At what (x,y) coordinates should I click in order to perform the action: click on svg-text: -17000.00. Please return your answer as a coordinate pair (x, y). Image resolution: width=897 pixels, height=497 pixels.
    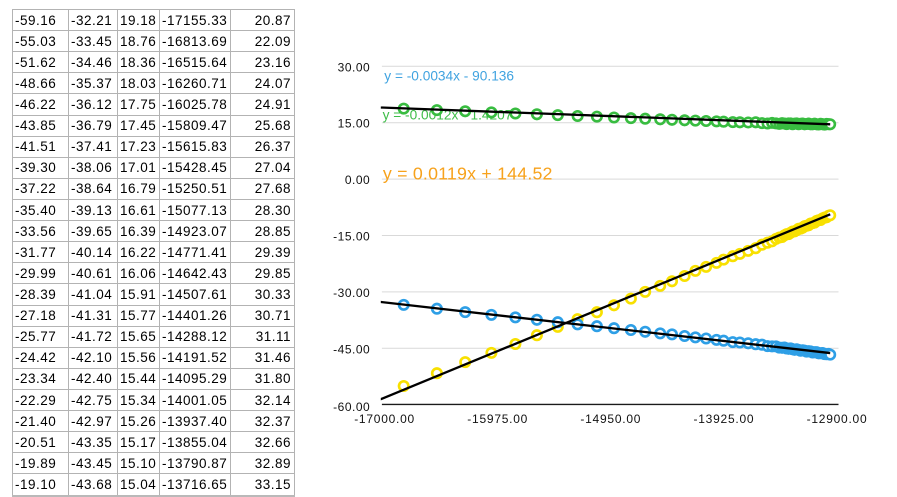
    Looking at the image, I should click on (384, 419).